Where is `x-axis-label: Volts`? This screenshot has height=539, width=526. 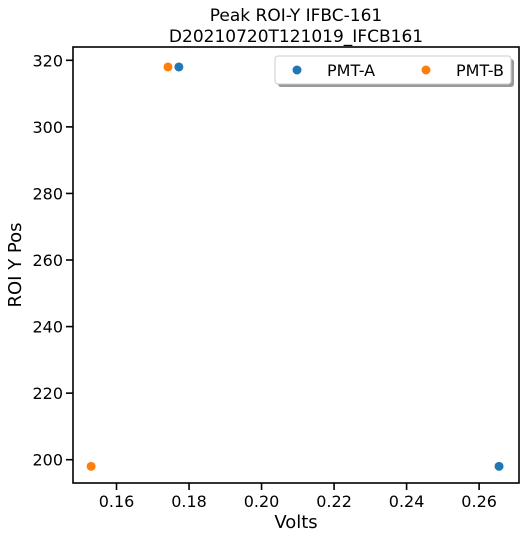
x-axis-label: Volts is located at coordinates (295, 522).